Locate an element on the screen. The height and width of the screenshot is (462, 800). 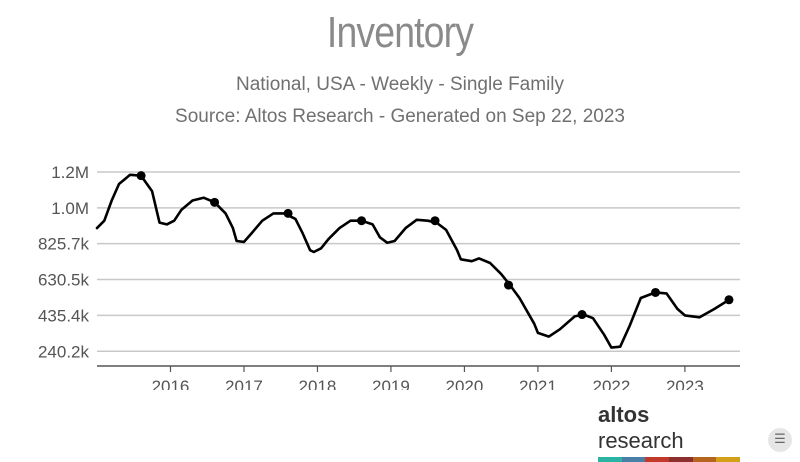
logo-brand-bold: altos is located at coordinates (624, 414).